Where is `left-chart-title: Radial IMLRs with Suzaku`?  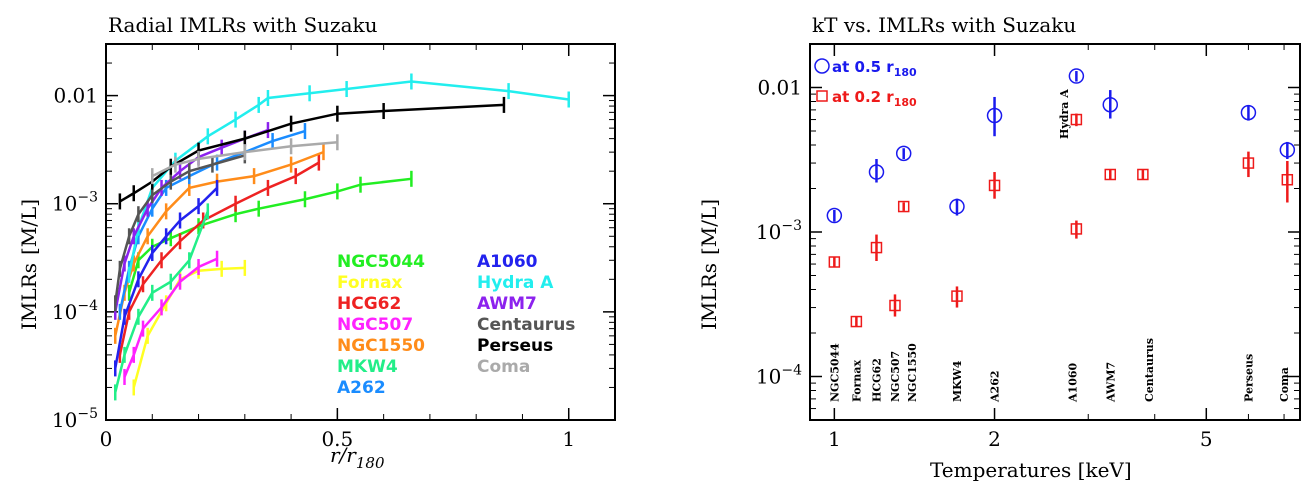
left-chart-title: Radial IMLRs with Suzaku is located at coordinates (243, 25).